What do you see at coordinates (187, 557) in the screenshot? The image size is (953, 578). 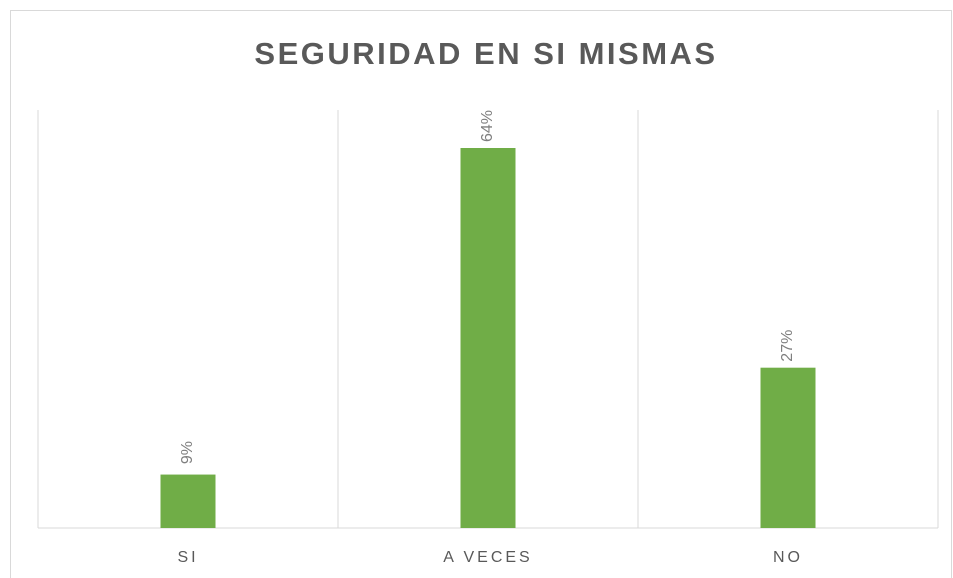 I see `x-tick-label: SI` at bounding box center [187, 557].